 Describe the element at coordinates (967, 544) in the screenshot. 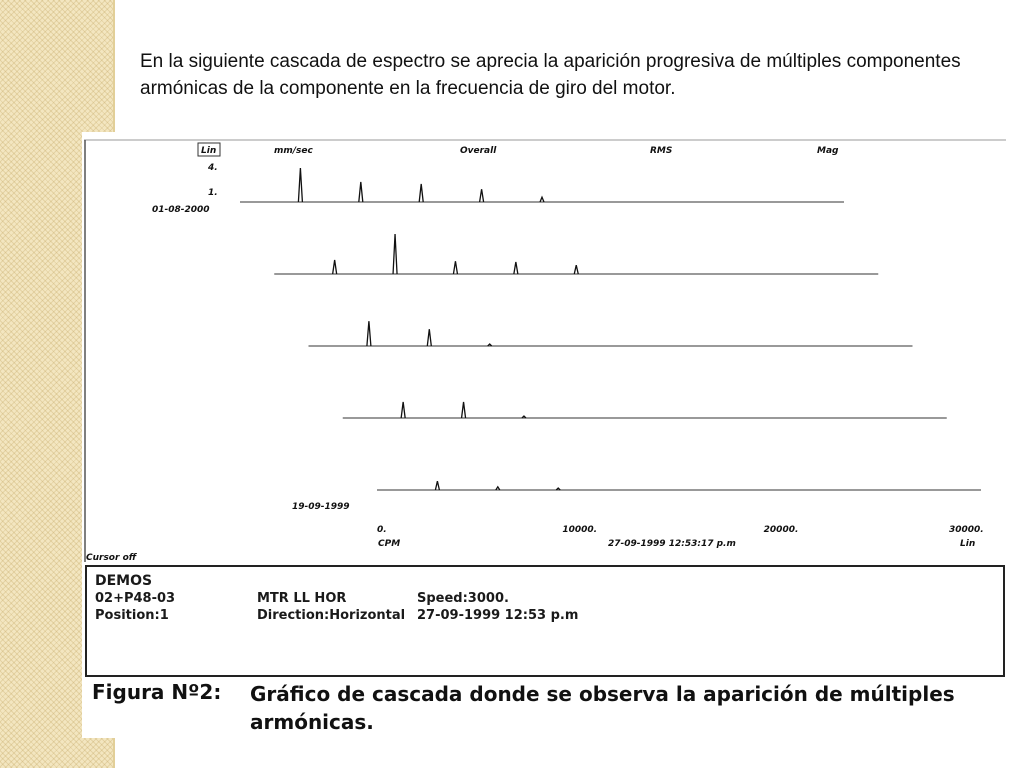

I see `x-axis-scale: Lin` at that location.